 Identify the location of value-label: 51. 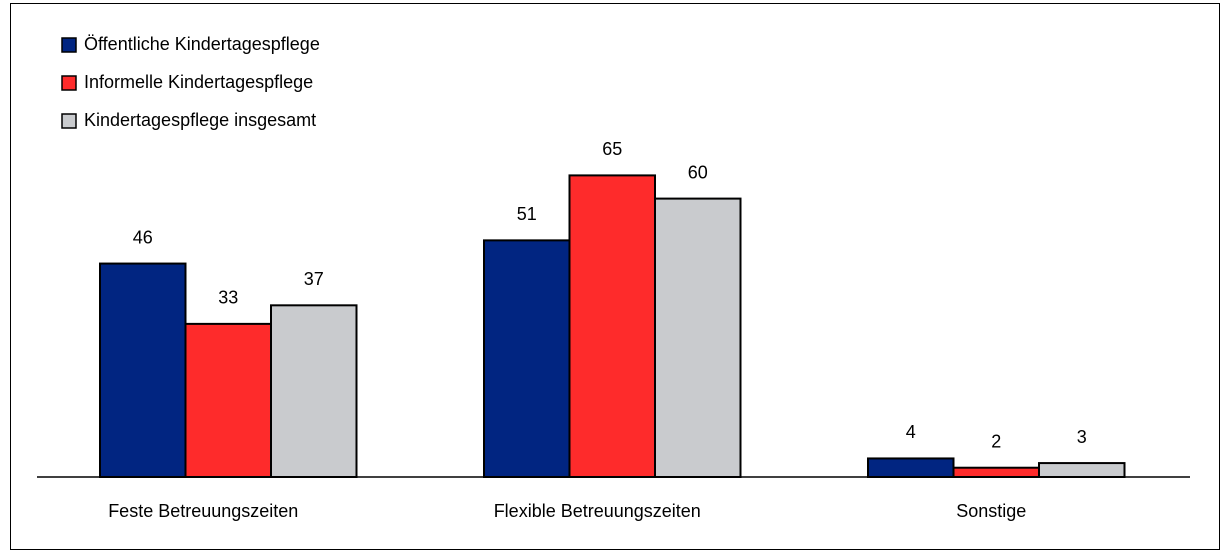
(527, 214).